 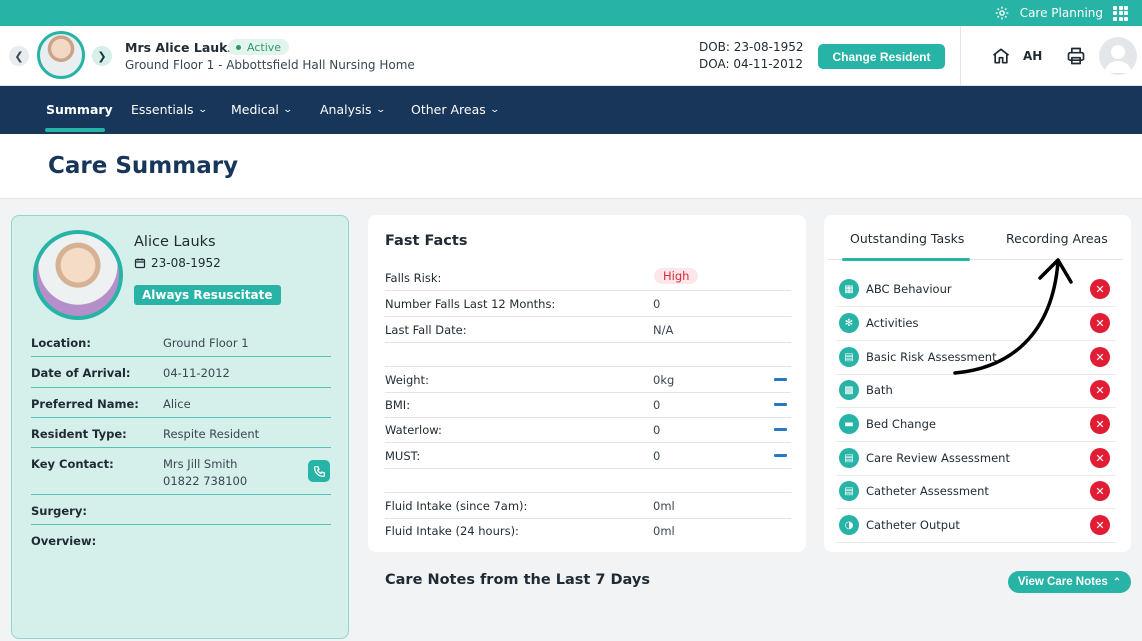 I want to click on fact-label: Weight:, so click(x=407, y=380).